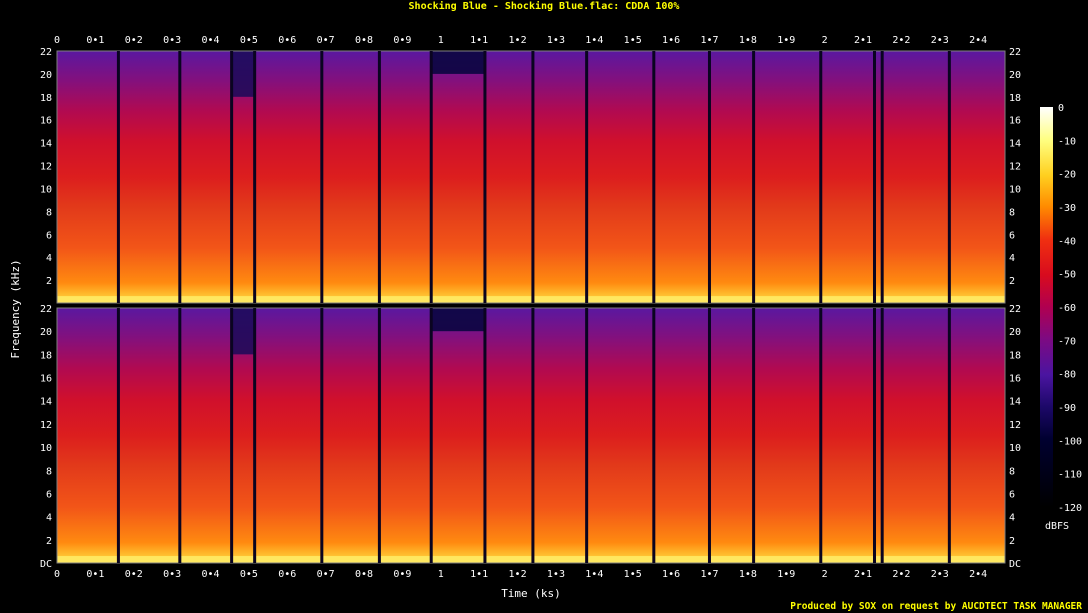 This screenshot has height=613, width=1088. I want to click on y-tick-label-left: 16, so click(46, 379).